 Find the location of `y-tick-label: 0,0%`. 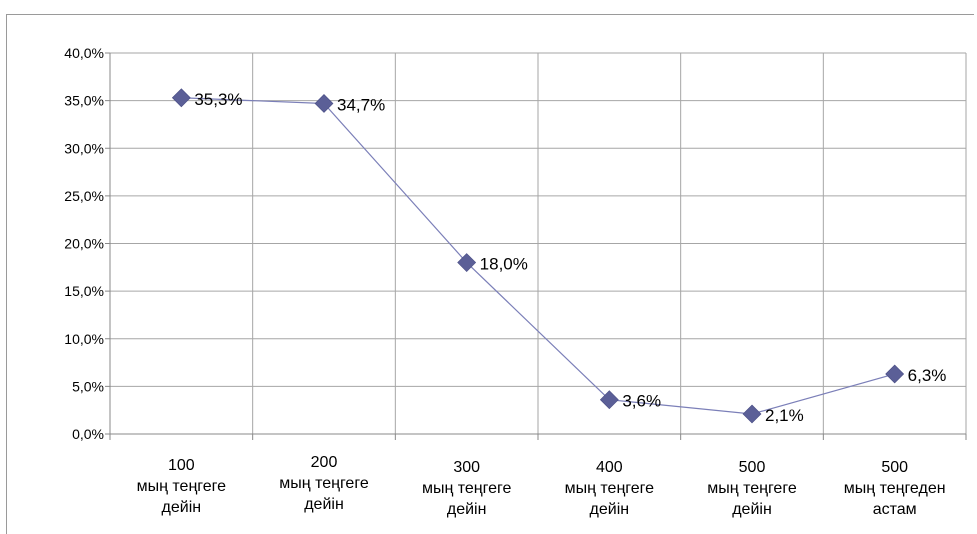

y-tick-label: 0,0% is located at coordinates (88, 434).